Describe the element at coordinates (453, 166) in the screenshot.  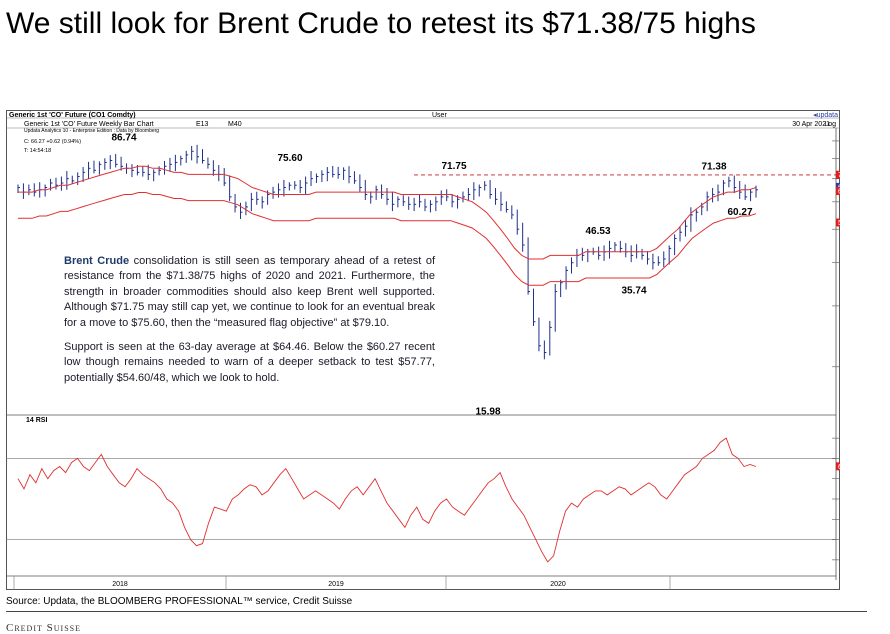
I see `price-annotation-label: 71.75` at that location.